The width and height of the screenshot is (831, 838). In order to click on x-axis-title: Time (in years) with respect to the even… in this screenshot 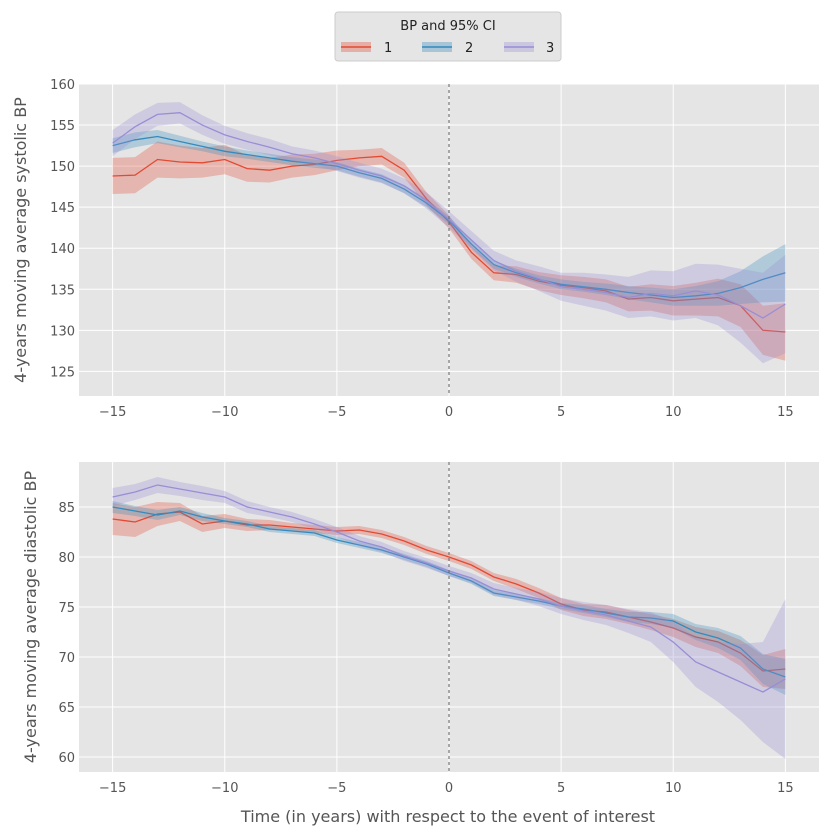, I will do `click(447, 816)`.